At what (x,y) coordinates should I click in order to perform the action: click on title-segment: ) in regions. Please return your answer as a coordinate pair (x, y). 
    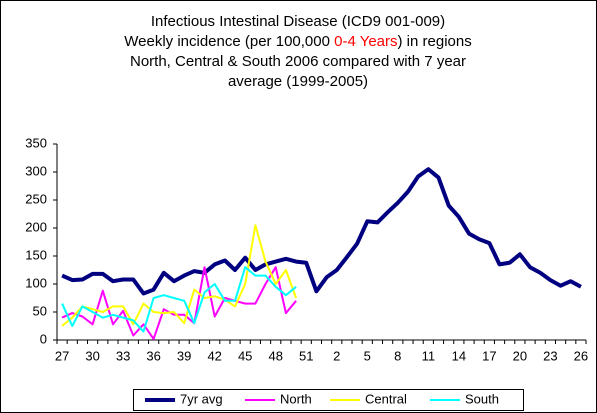
    Looking at the image, I should click on (435, 41).